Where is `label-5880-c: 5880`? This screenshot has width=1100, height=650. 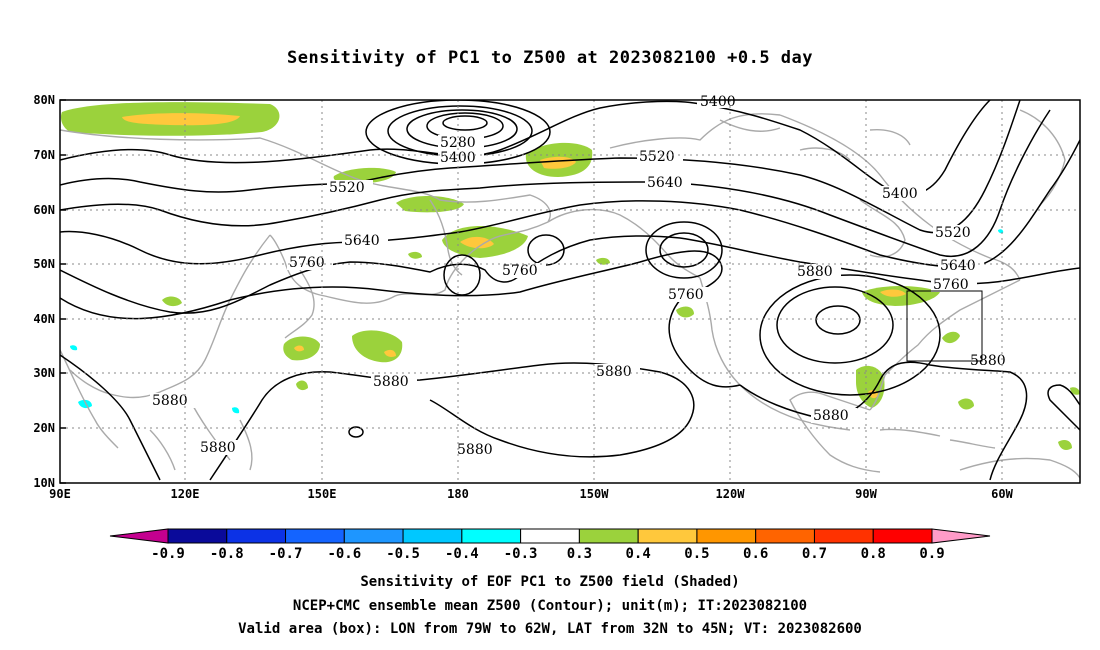 label-5880-c: 5880 is located at coordinates (170, 401).